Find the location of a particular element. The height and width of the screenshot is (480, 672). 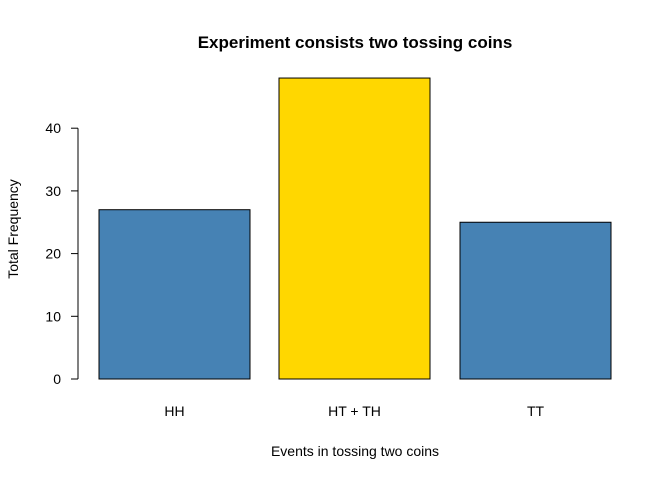

chart-title: Experiment consists two tossing coins is located at coordinates (355, 42).